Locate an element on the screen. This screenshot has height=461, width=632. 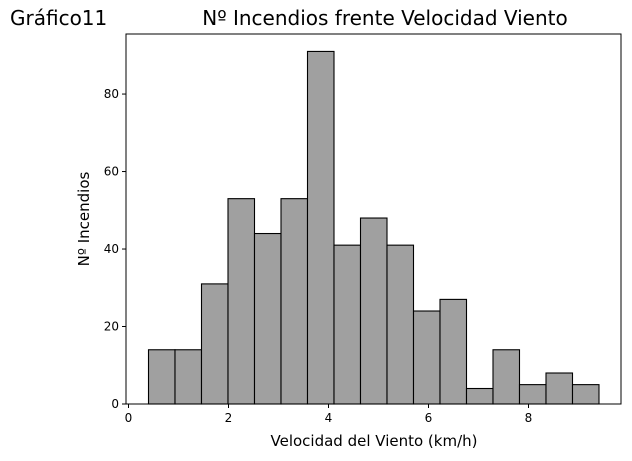
y-tick-label: 60 is located at coordinates (111, 172).